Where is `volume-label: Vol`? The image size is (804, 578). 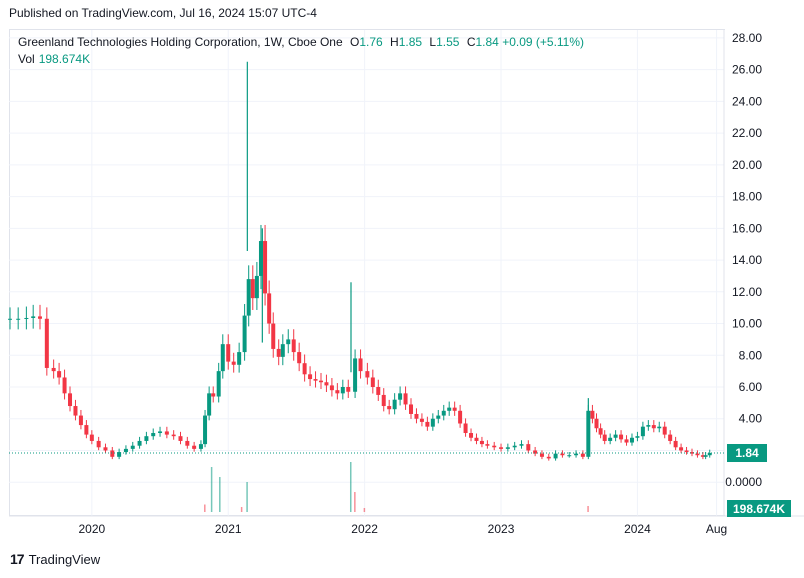 volume-label: Vol is located at coordinates (26, 59).